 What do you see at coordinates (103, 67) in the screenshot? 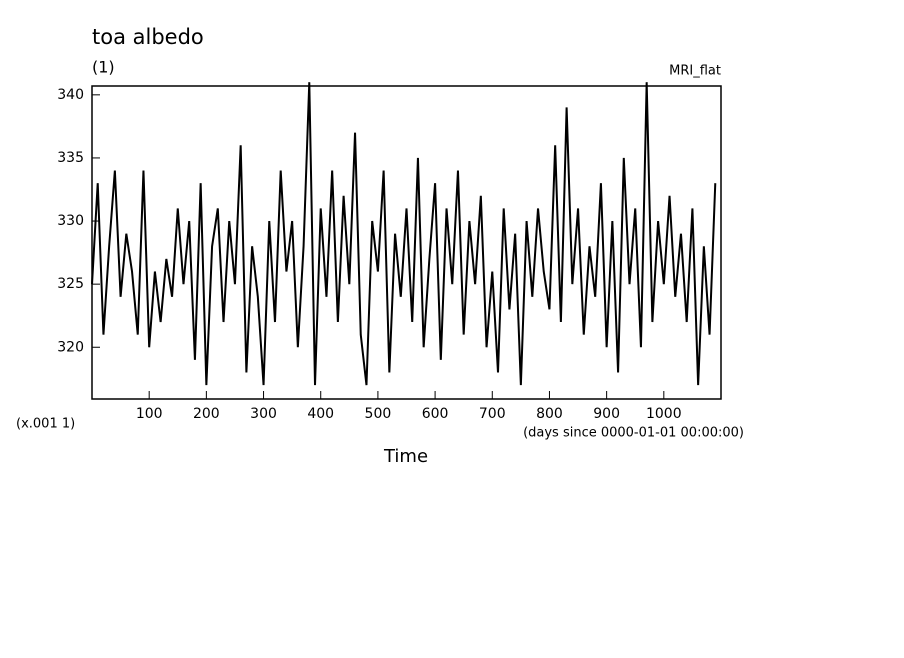
I see `chart-subtitle: (1)` at bounding box center [103, 67].